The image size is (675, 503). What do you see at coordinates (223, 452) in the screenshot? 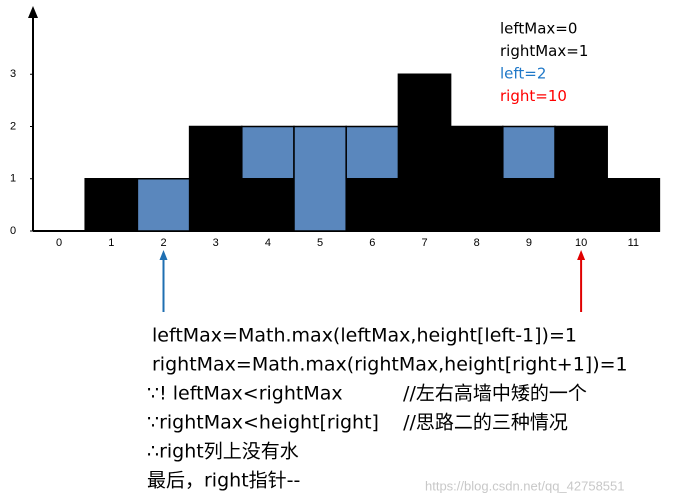
I see `note: ∴right列上没有水` at bounding box center [223, 452].